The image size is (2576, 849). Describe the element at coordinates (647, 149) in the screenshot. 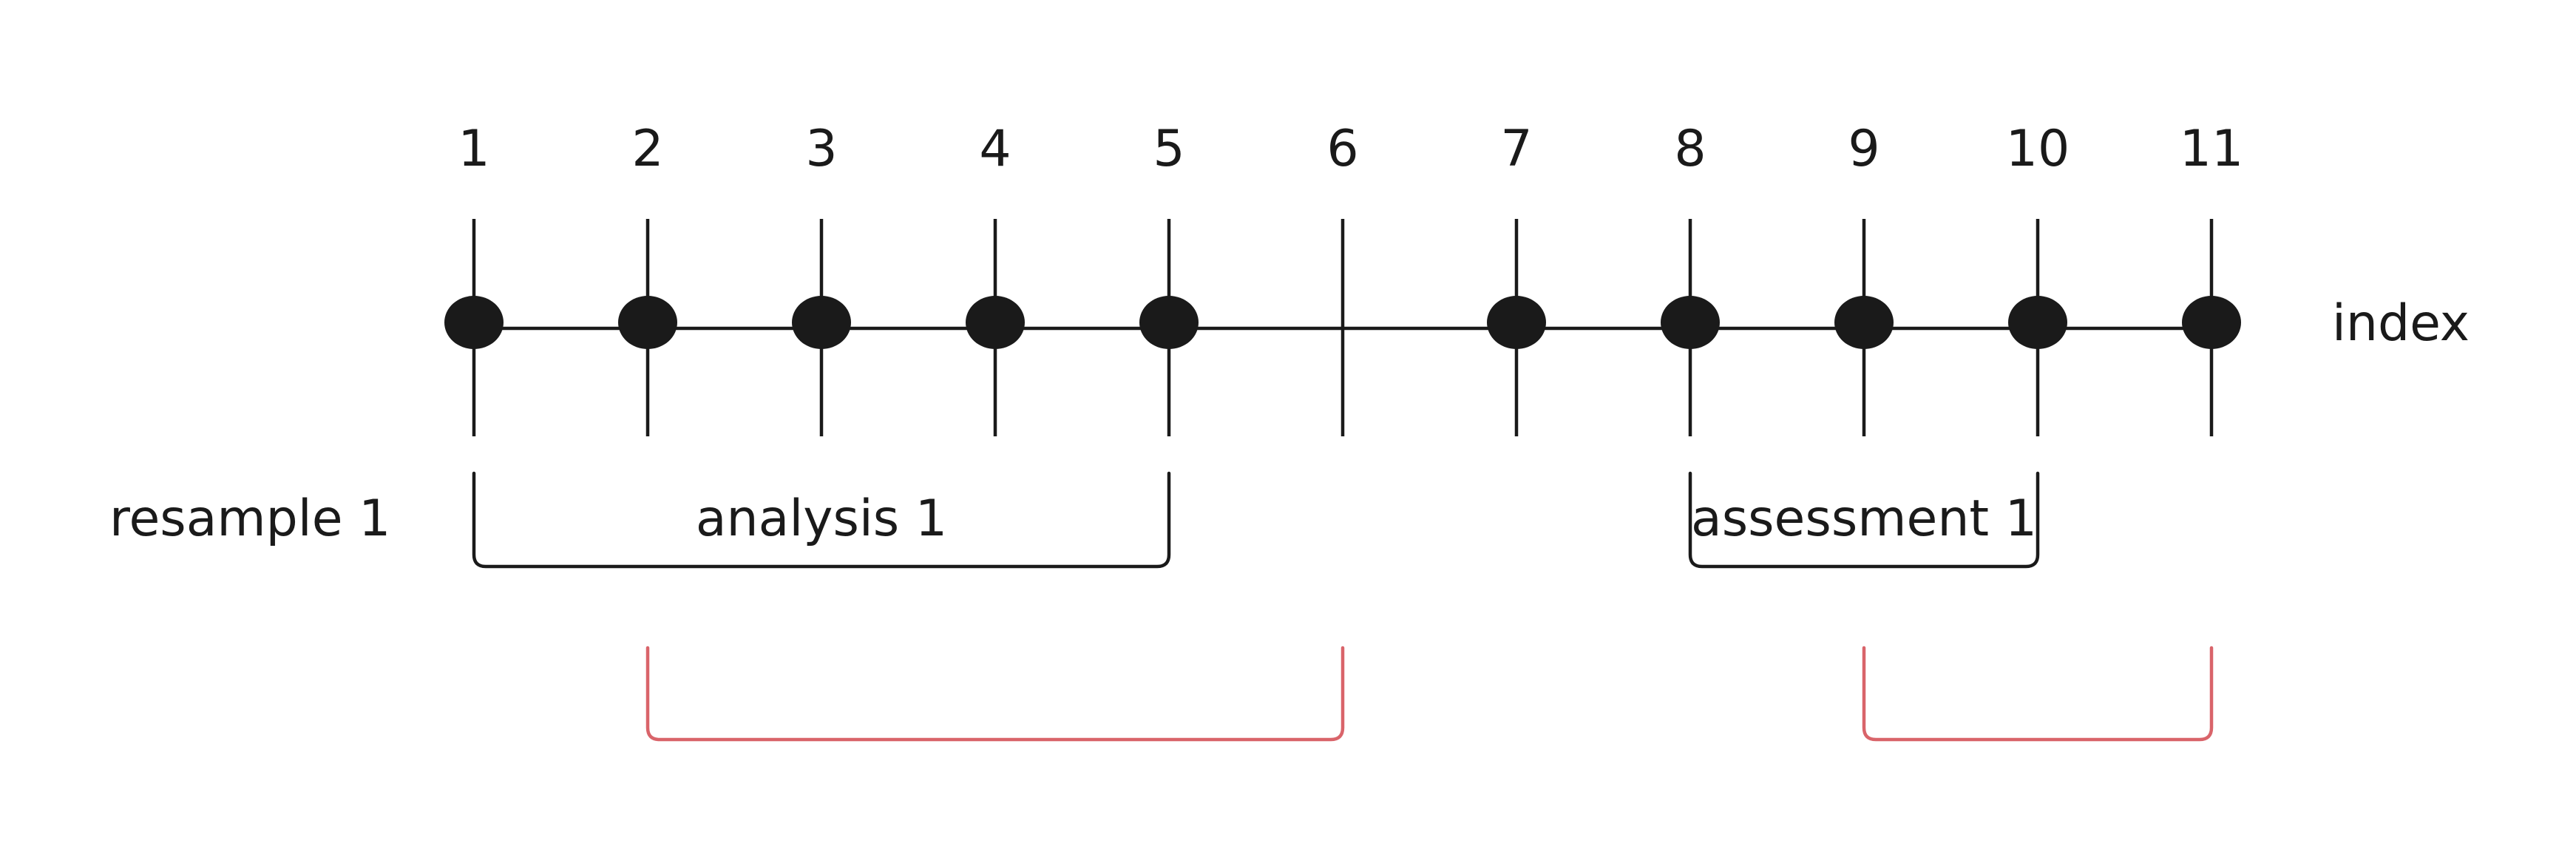

I see `tick-label: 2` at that location.